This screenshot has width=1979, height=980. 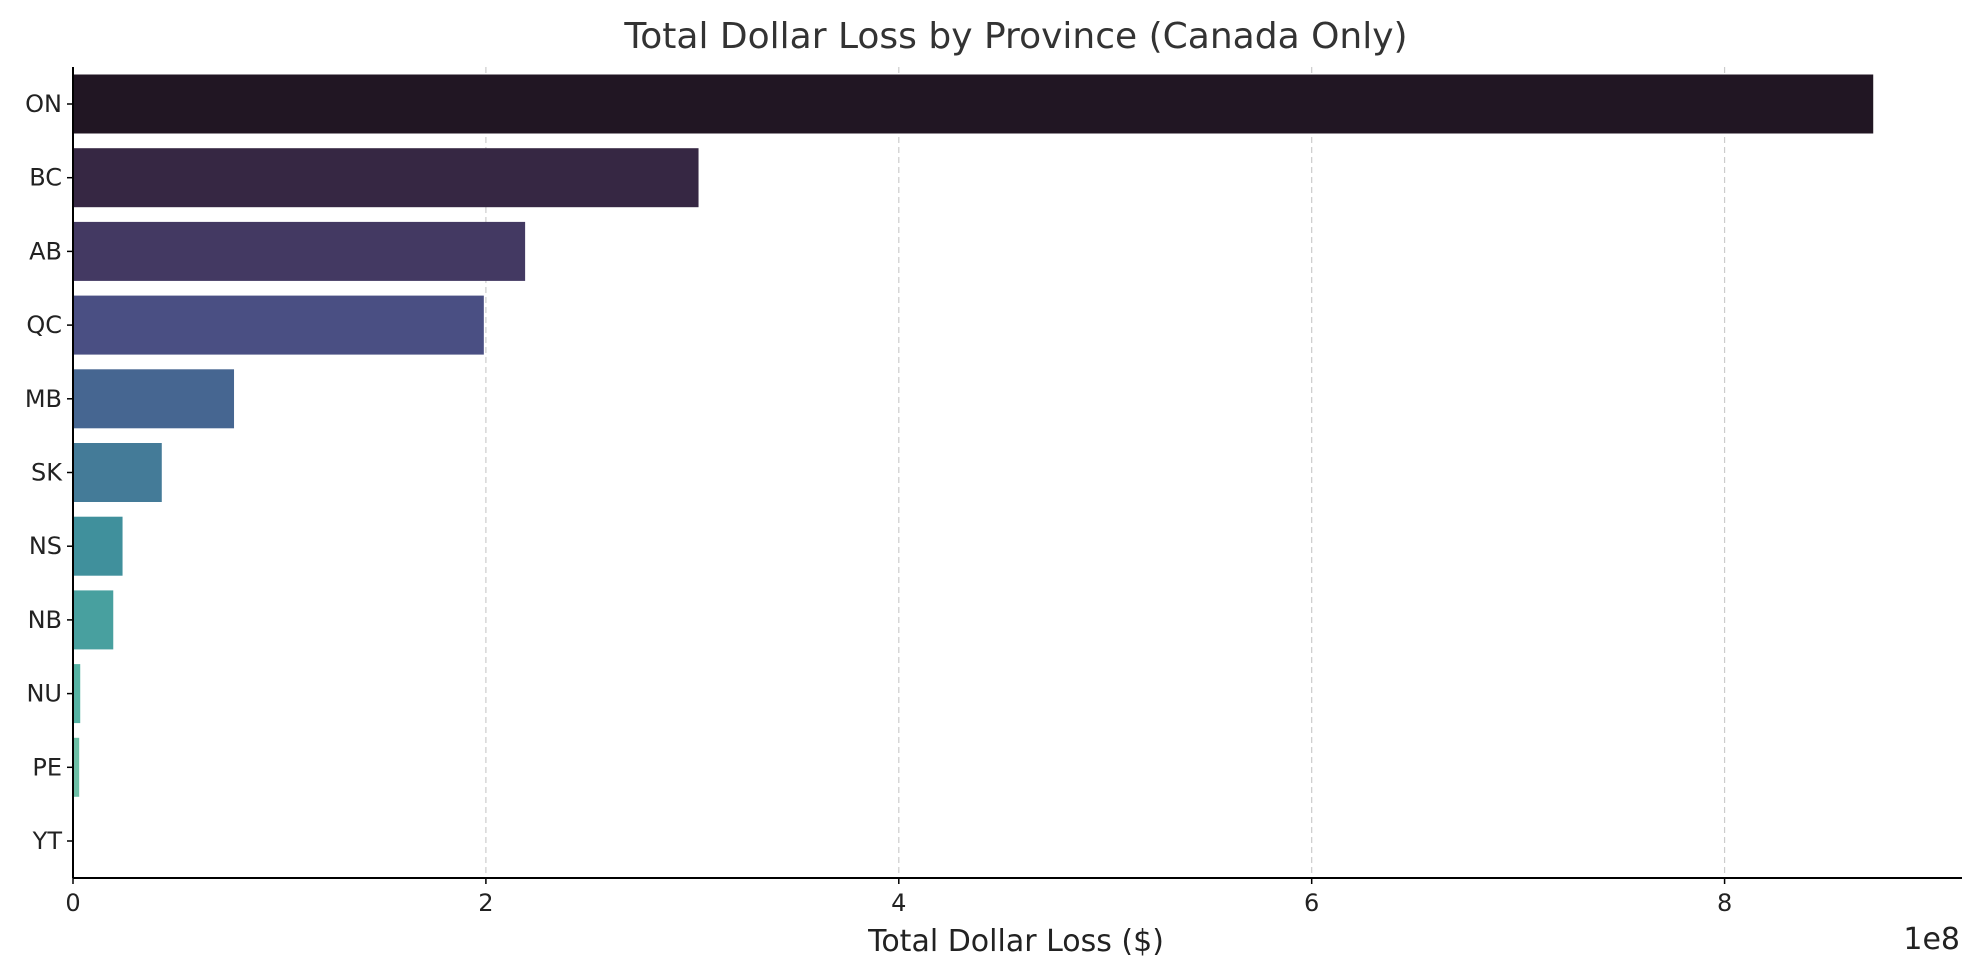 What do you see at coordinates (72, 903) in the screenshot?
I see `x-tick-label-0: 0` at bounding box center [72, 903].